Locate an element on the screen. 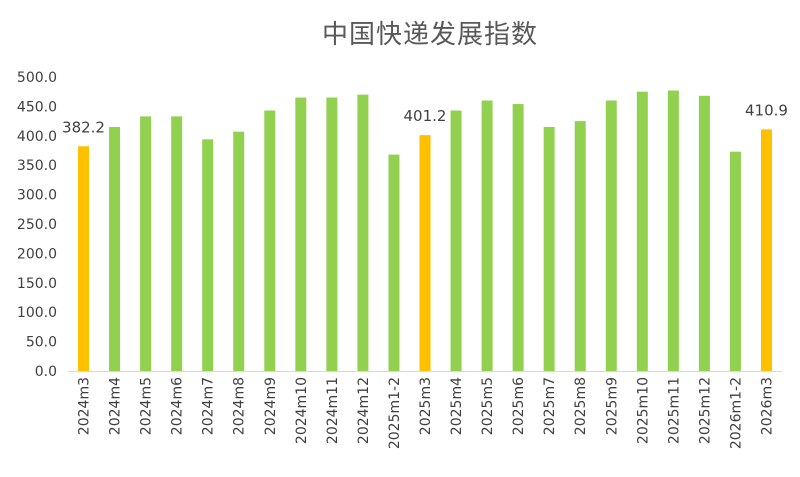  x-tick-label: 2024m8 is located at coordinates (240, 406).